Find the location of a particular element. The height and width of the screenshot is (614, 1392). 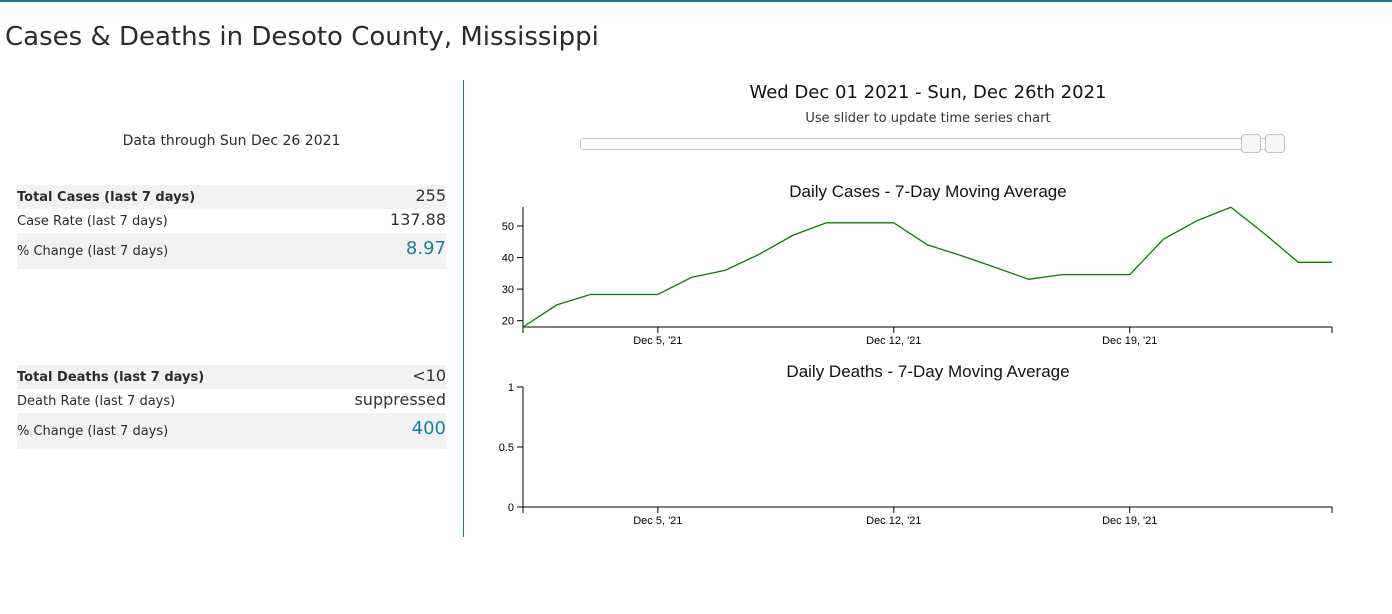

slider-start-handle is located at coordinates (1251, 143).